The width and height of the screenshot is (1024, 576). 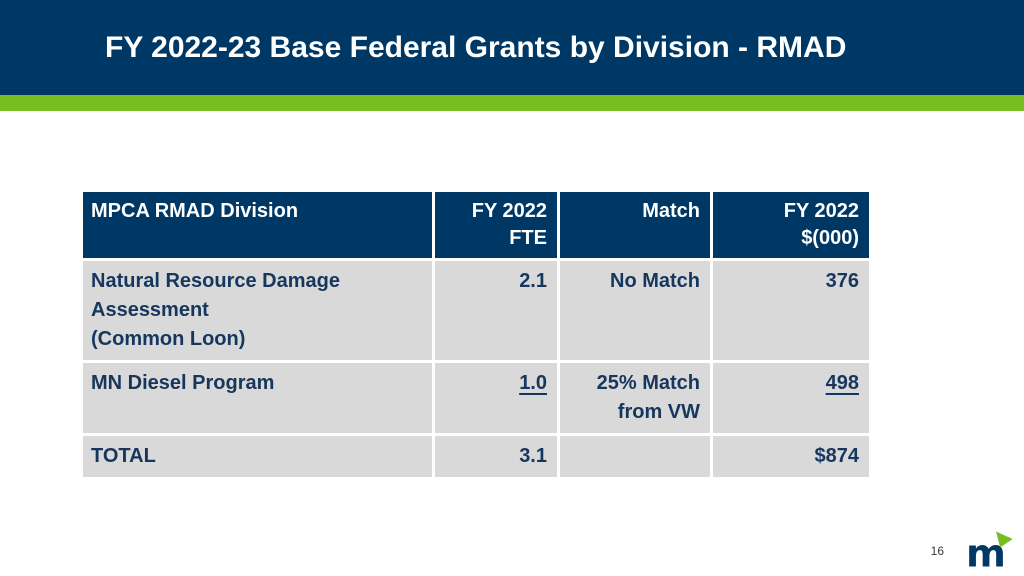 I want to click on mn-logo-icon: m, so click(x=989, y=550).